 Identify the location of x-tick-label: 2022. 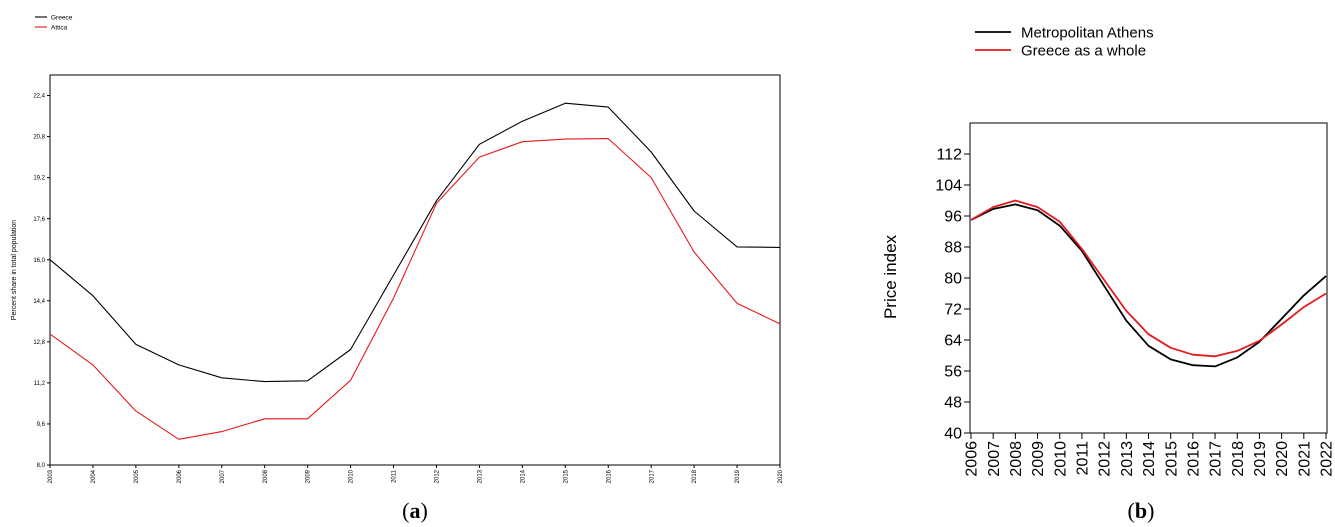
(1327, 459).